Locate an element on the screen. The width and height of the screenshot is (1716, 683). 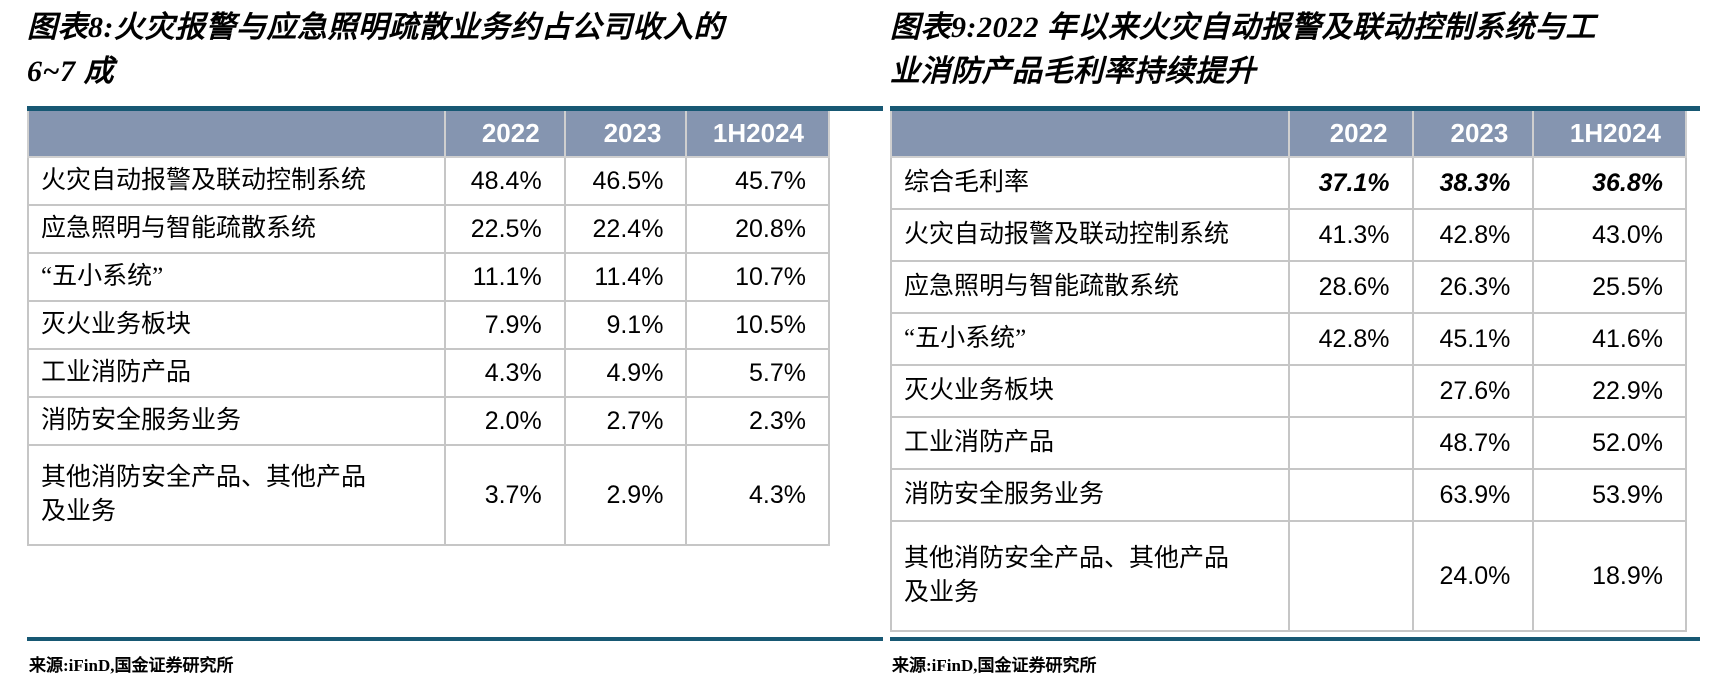
value-cell: 22.4% is located at coordinates (625, 229).